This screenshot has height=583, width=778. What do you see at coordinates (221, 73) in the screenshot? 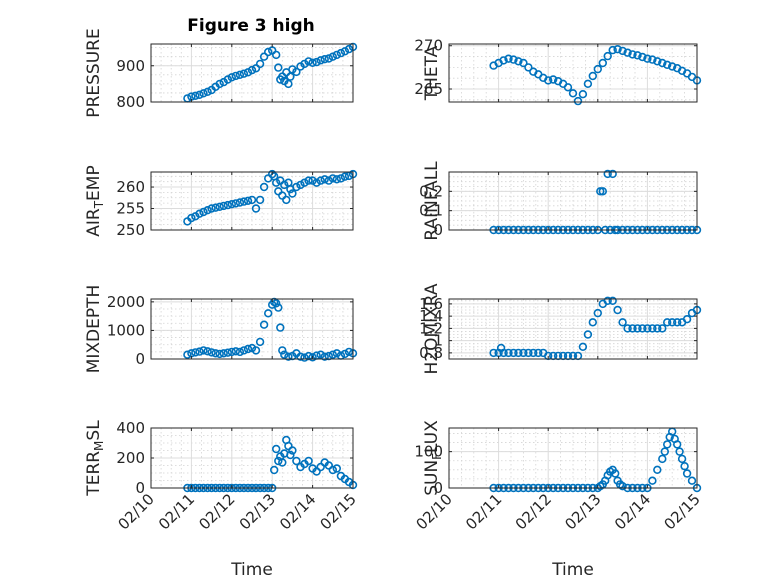
I see `subplot-1: 800 900 PRESSURE` at bounding box center [221, 73].